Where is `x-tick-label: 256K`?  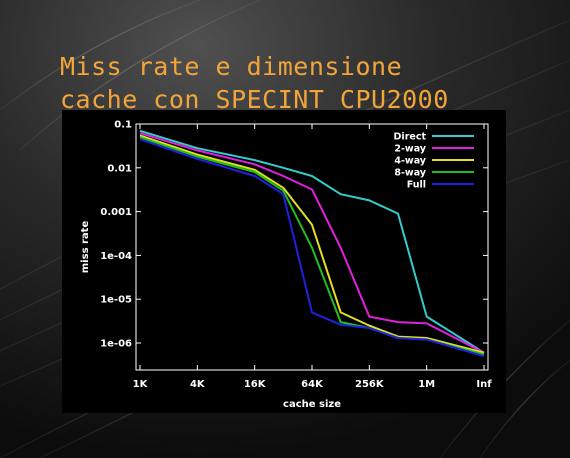
x-tick-label: 256K is located at coordinates (370, 384).